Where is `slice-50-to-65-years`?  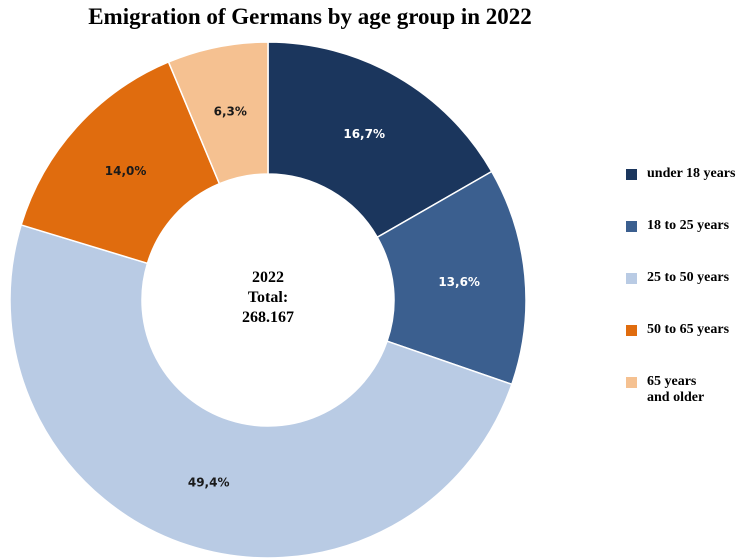 slice-50-to-65-years is located at coordinates (120, 162).